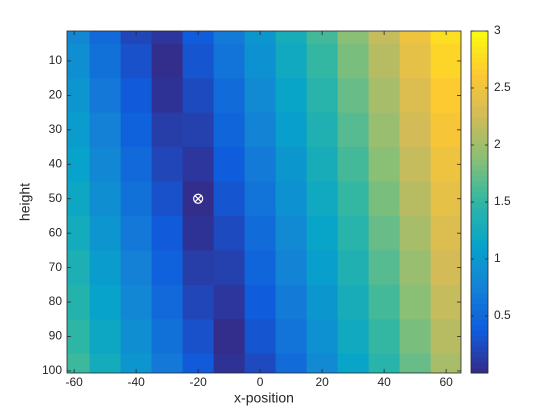 The height and width of the screenshot is (420, 560). I want to click on x-axis-label: x-position, so click(264, 398).